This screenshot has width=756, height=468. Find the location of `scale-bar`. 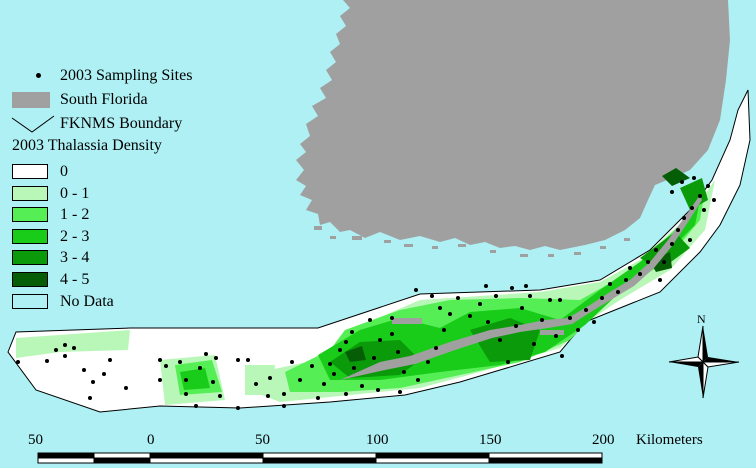

scale-bar is located at coordinates (320, 458).